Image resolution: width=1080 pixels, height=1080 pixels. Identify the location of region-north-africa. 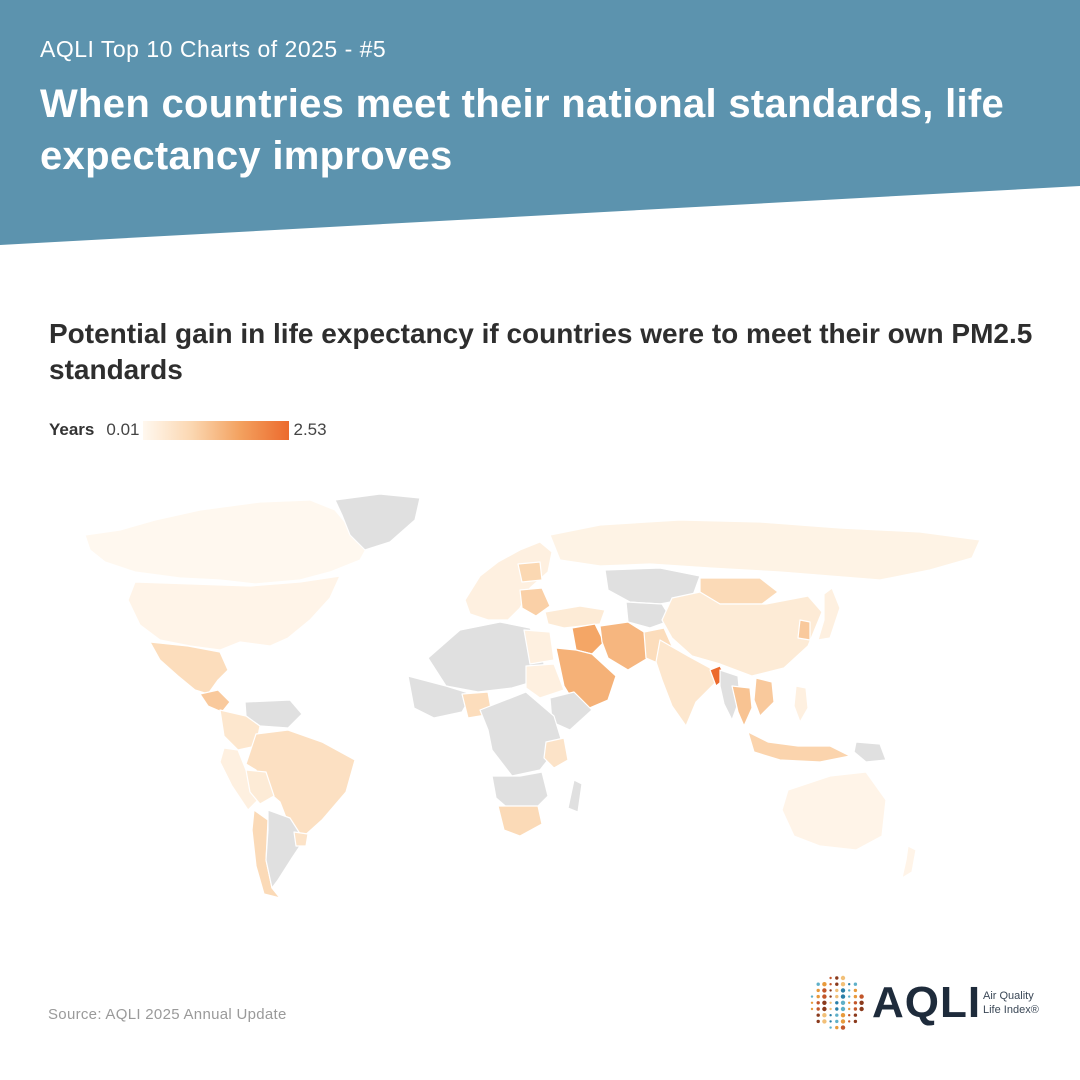
(487, 657).